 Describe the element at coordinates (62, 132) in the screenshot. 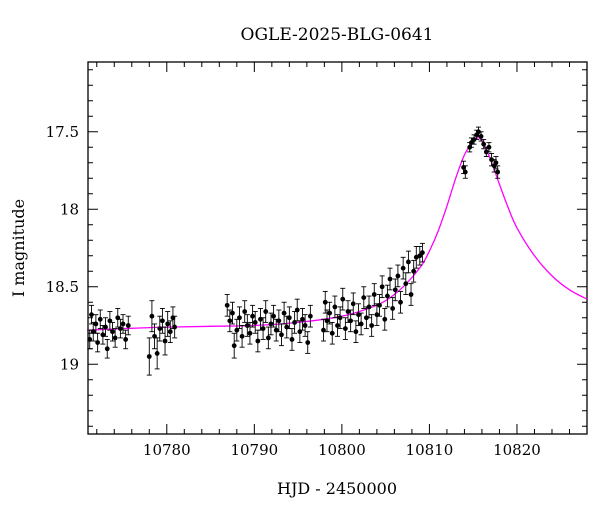

I see `y-tick-label: 17.5` at that location.